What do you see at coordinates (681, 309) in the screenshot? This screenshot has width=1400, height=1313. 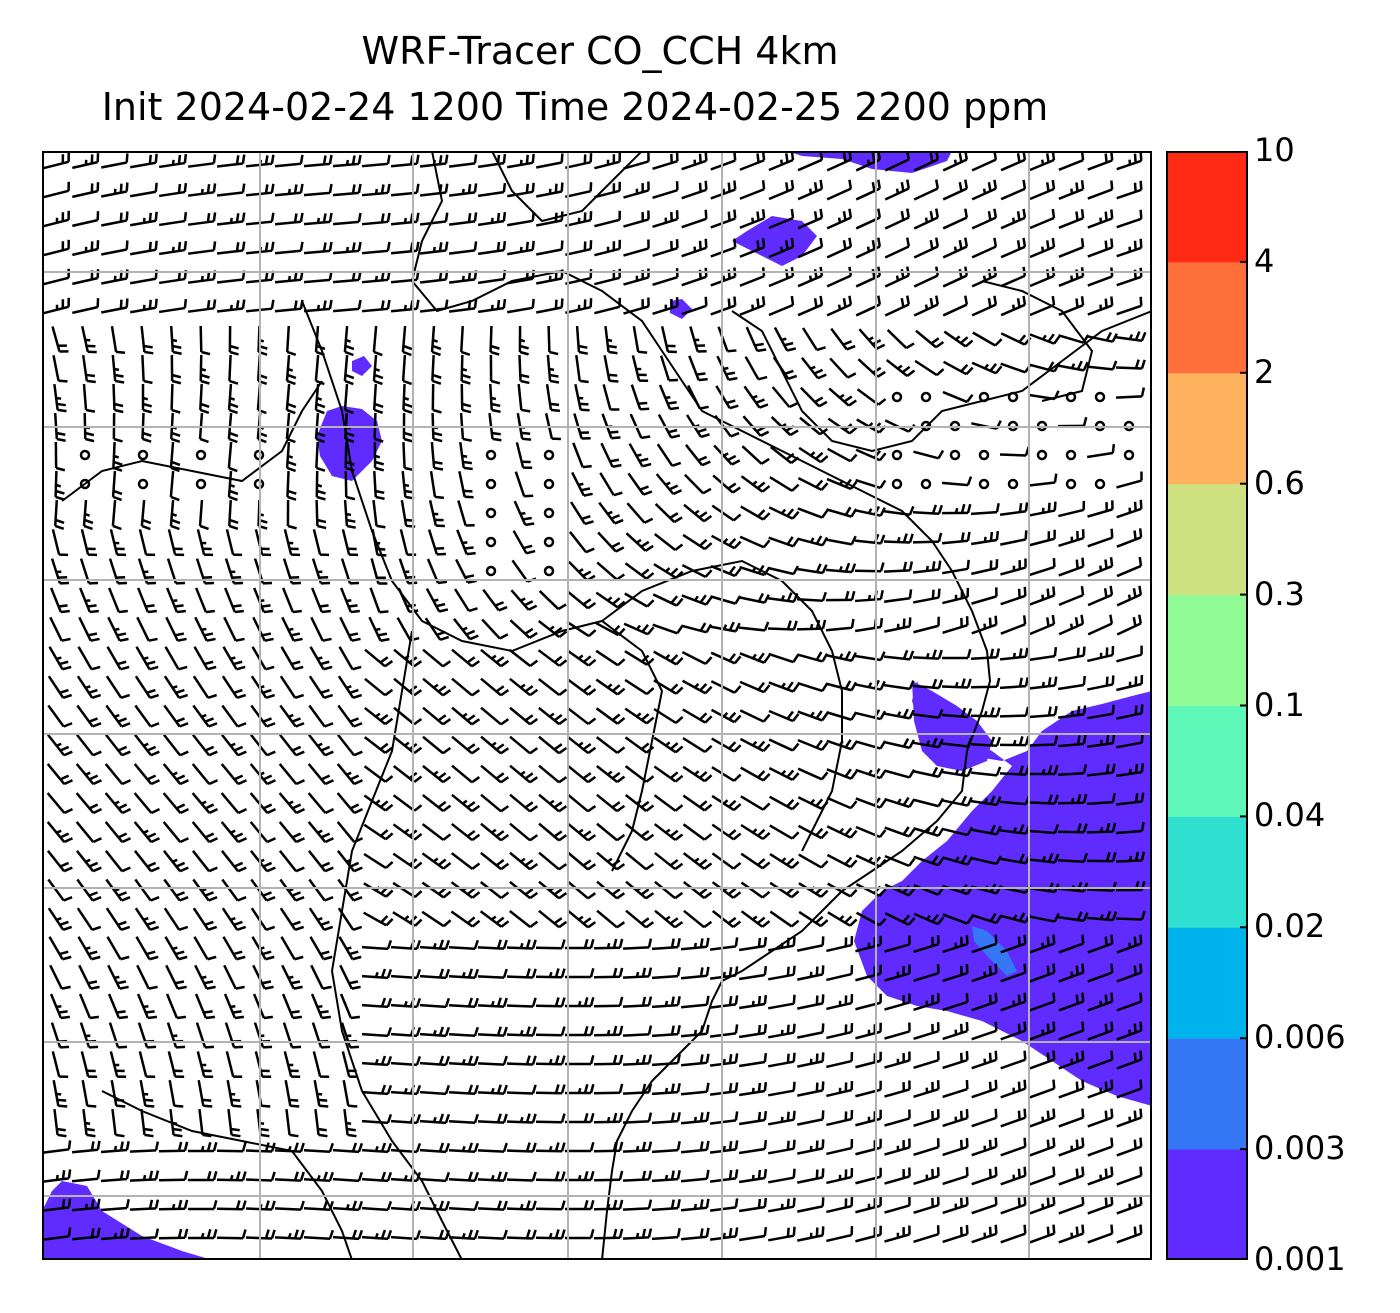 I see `plume-small-a` at bounding box center [681, 309].